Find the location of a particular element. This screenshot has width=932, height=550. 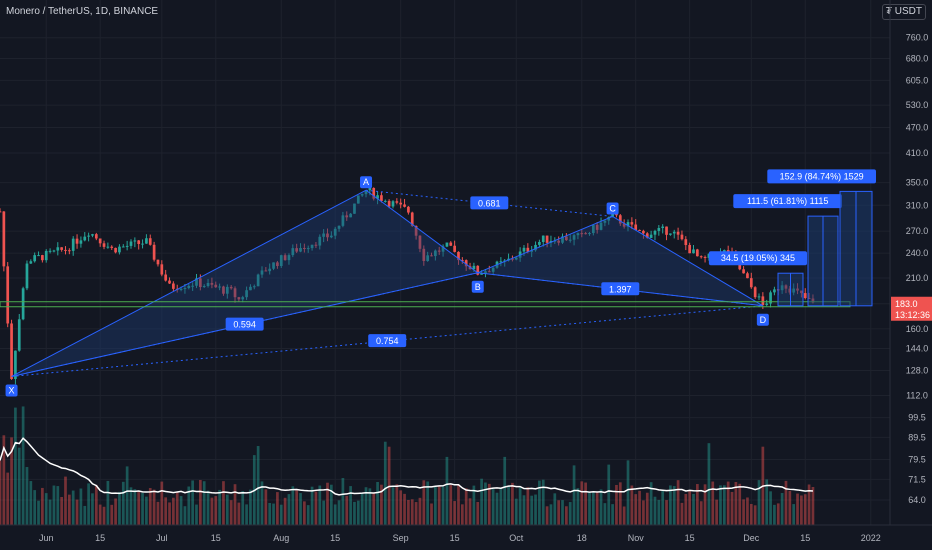

point-label-c: C is located at coordinates (612, 208).